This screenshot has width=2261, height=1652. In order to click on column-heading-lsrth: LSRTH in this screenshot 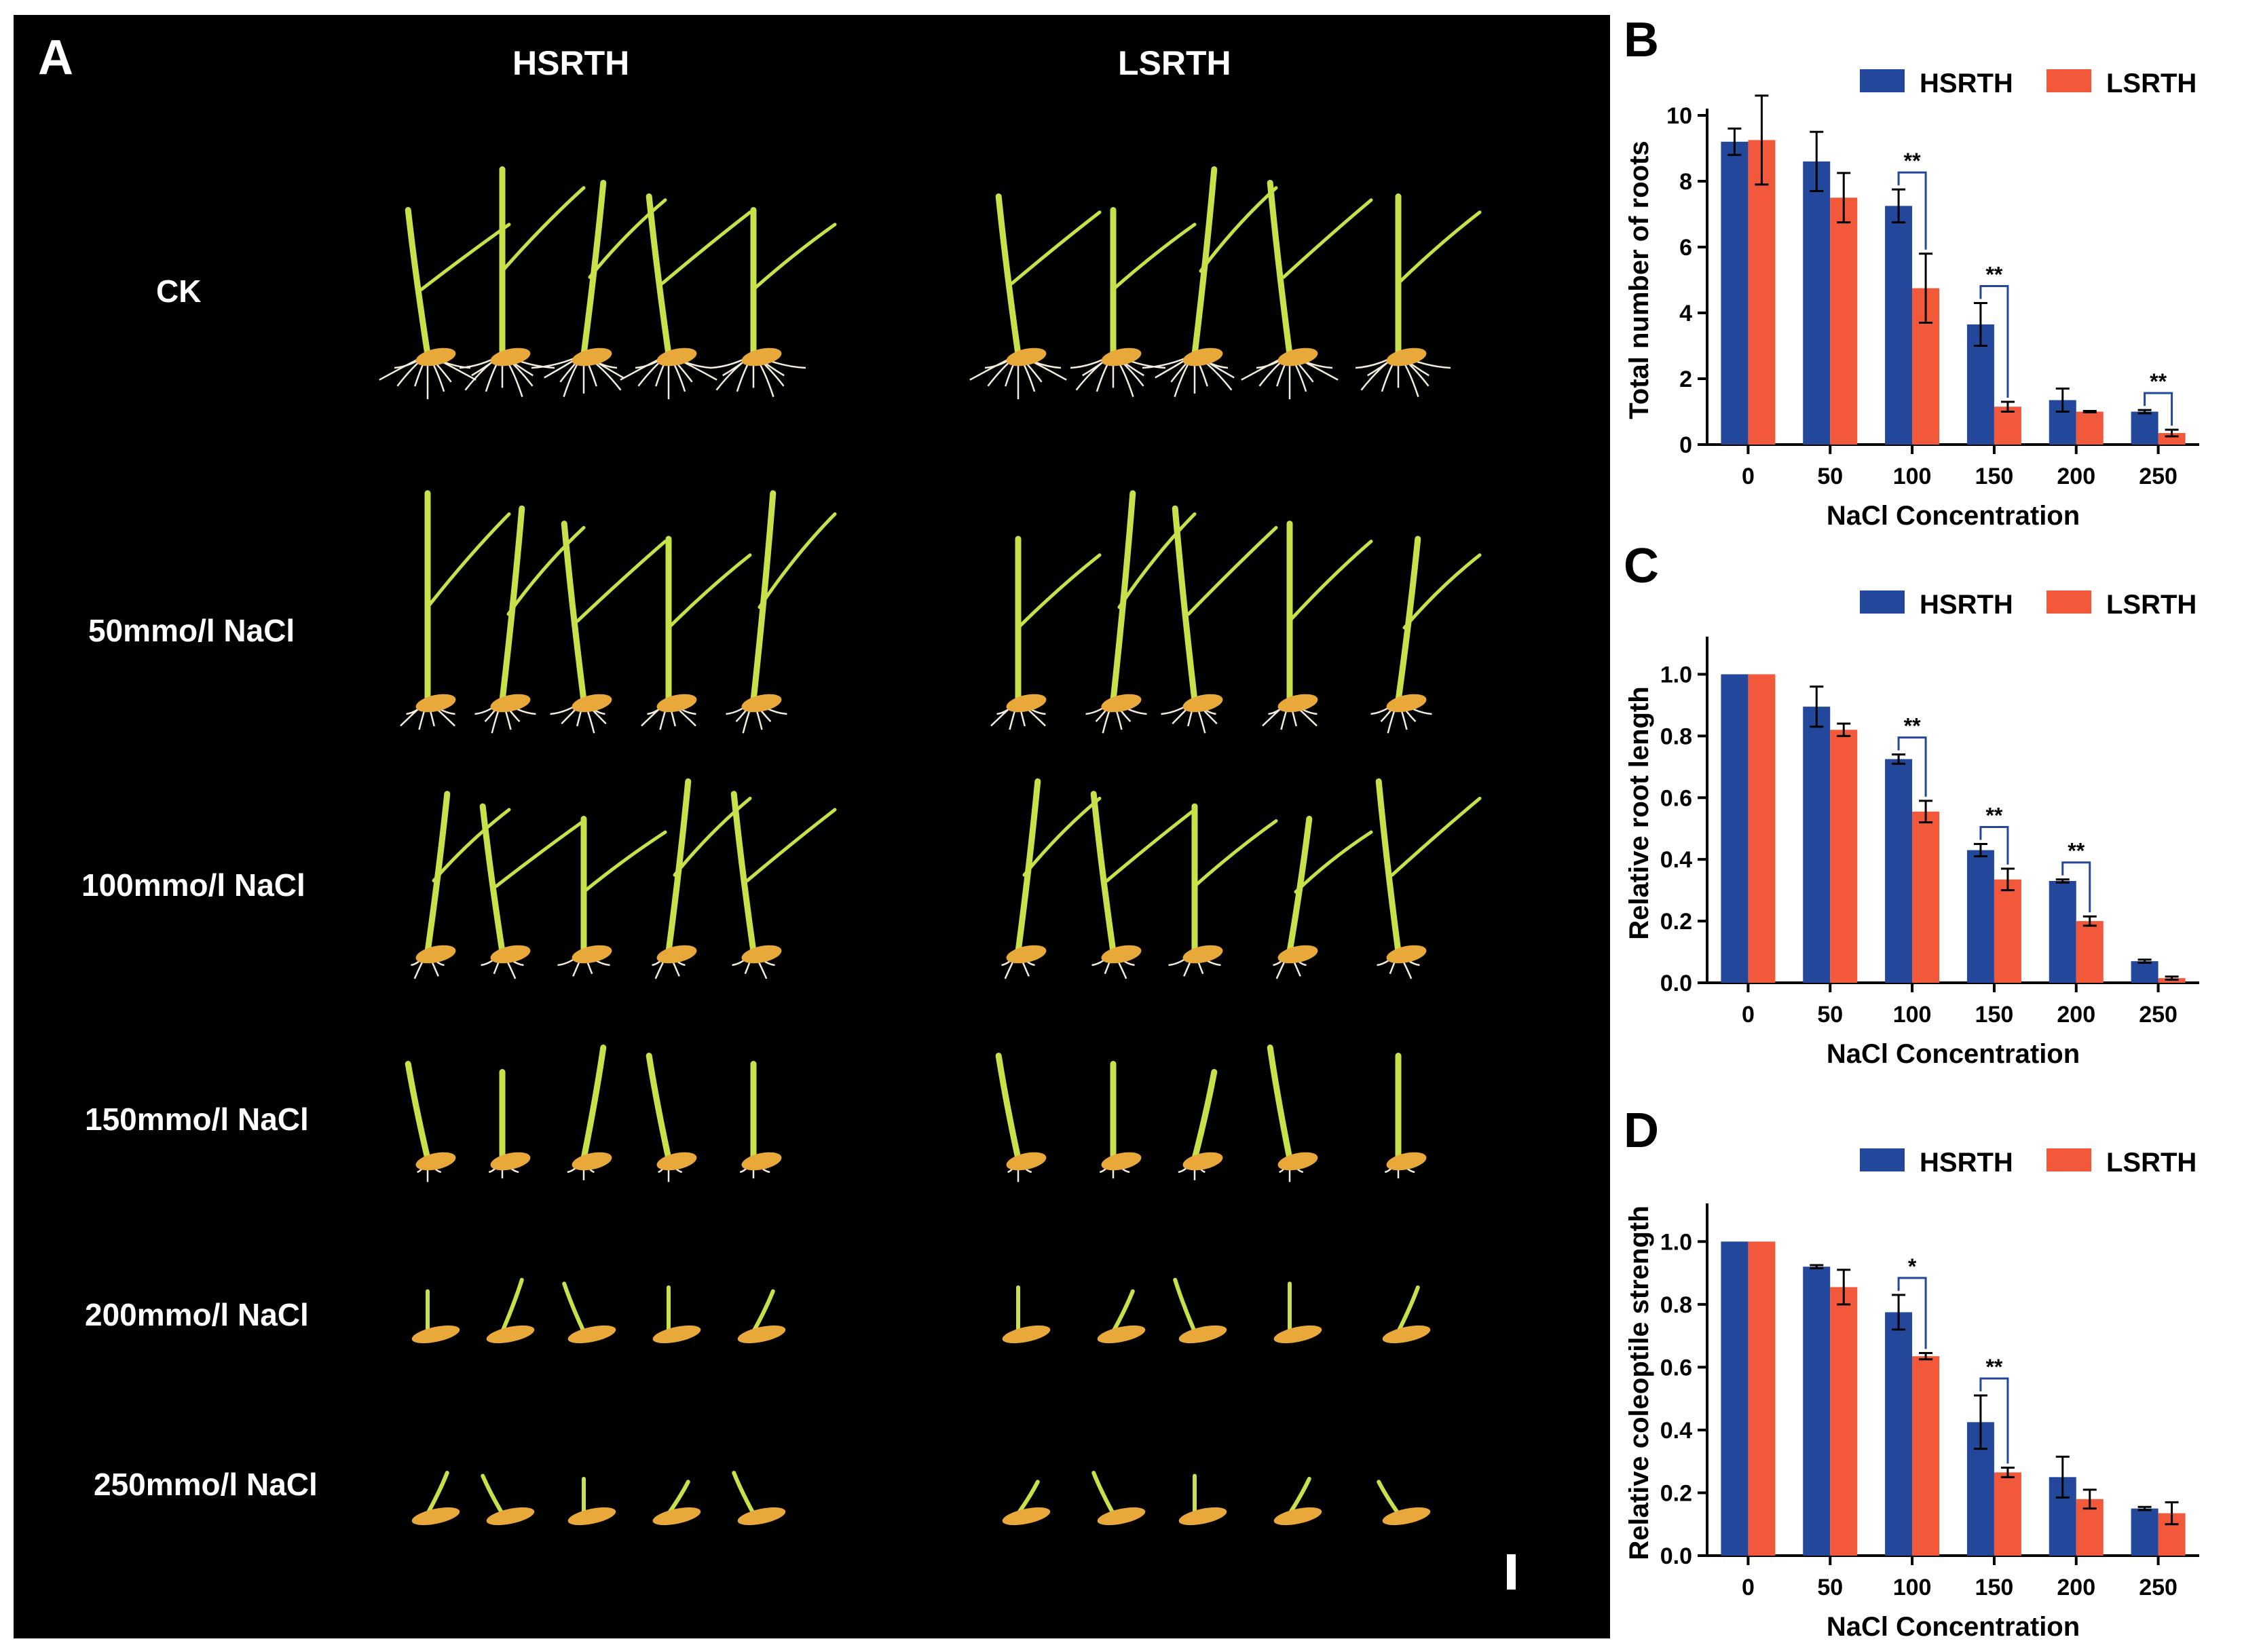, I will do `click(1174, 63)`.